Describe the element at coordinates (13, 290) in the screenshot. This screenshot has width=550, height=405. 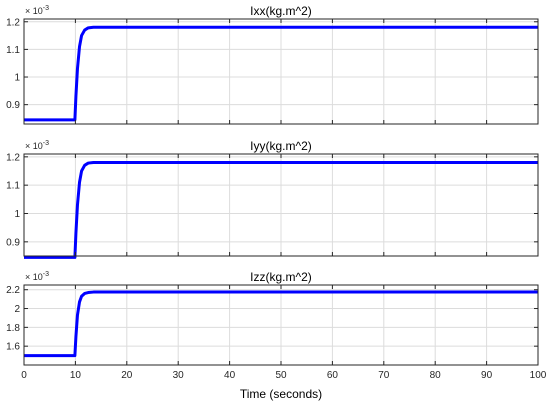
I see `y-tick-label: 2.2` at that location.